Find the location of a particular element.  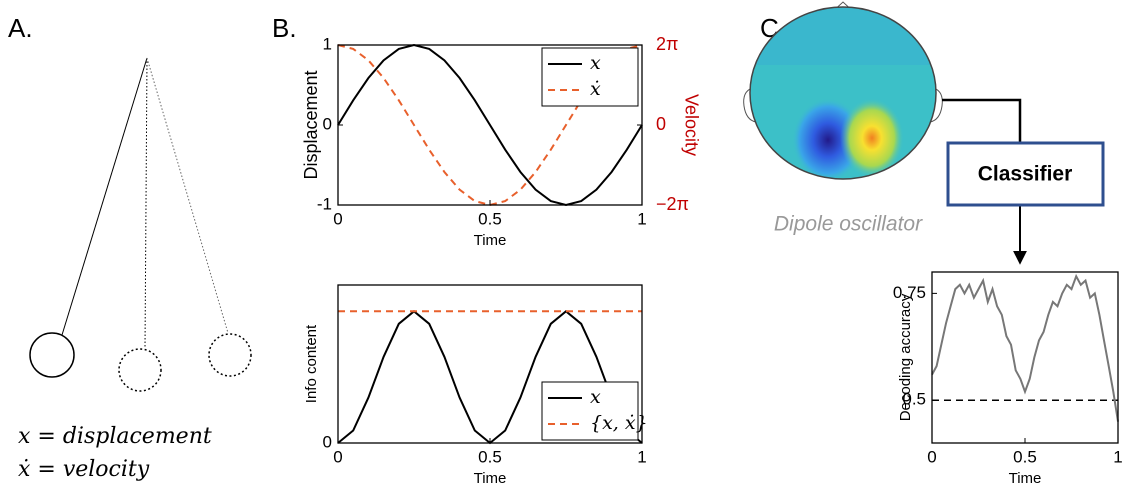

y-axis-label: Decoding accuracy is located at coordinates (905, 357).